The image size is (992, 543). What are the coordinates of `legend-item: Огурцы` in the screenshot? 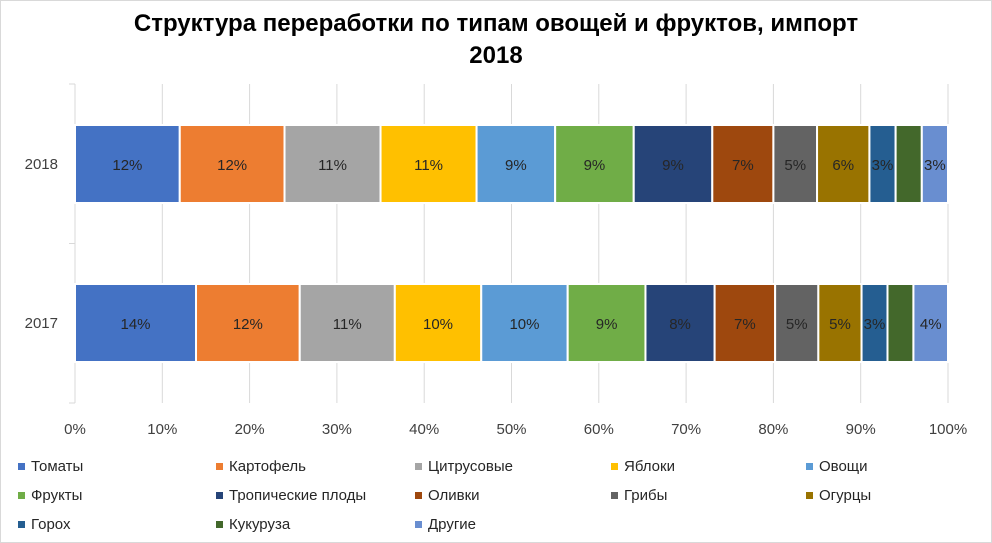 It's located at (838, 495).